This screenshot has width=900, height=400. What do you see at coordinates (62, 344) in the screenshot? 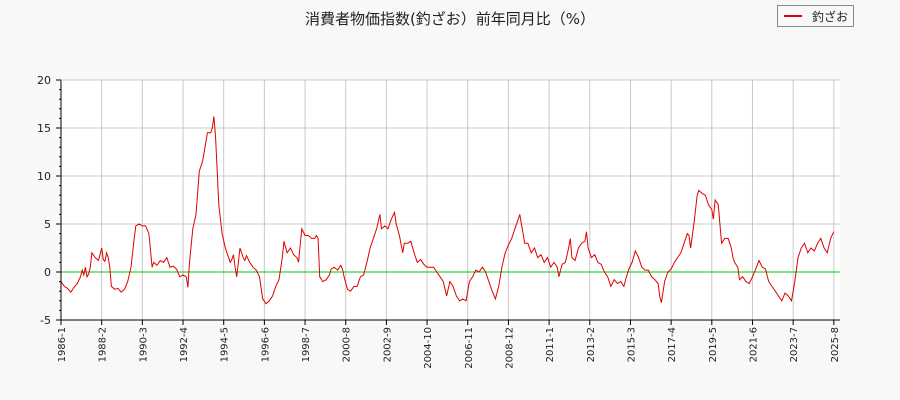
I see `x-tick-label: 1986-1` at bounding box center [62, 344].